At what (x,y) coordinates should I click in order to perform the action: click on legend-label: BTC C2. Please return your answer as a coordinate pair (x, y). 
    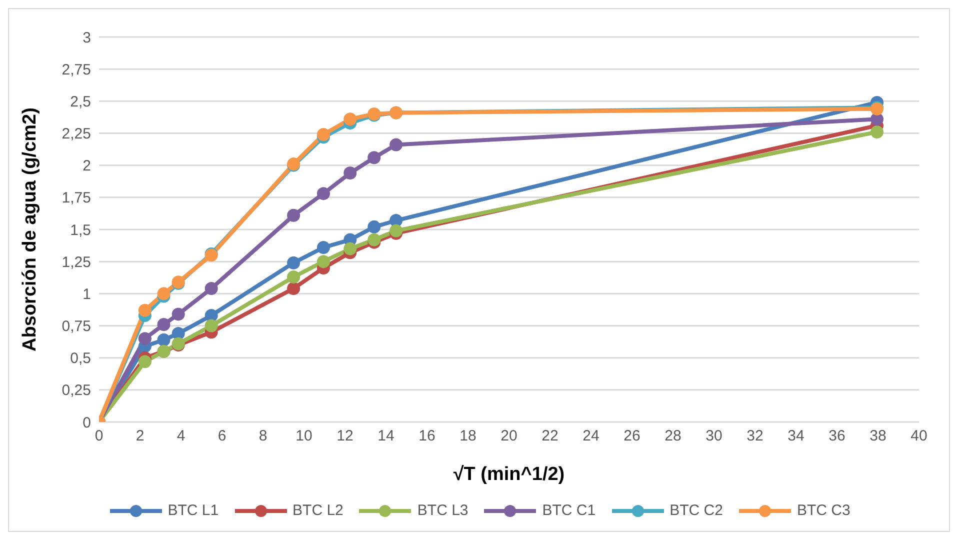
    Looking at the image, I should click on (696, 510).